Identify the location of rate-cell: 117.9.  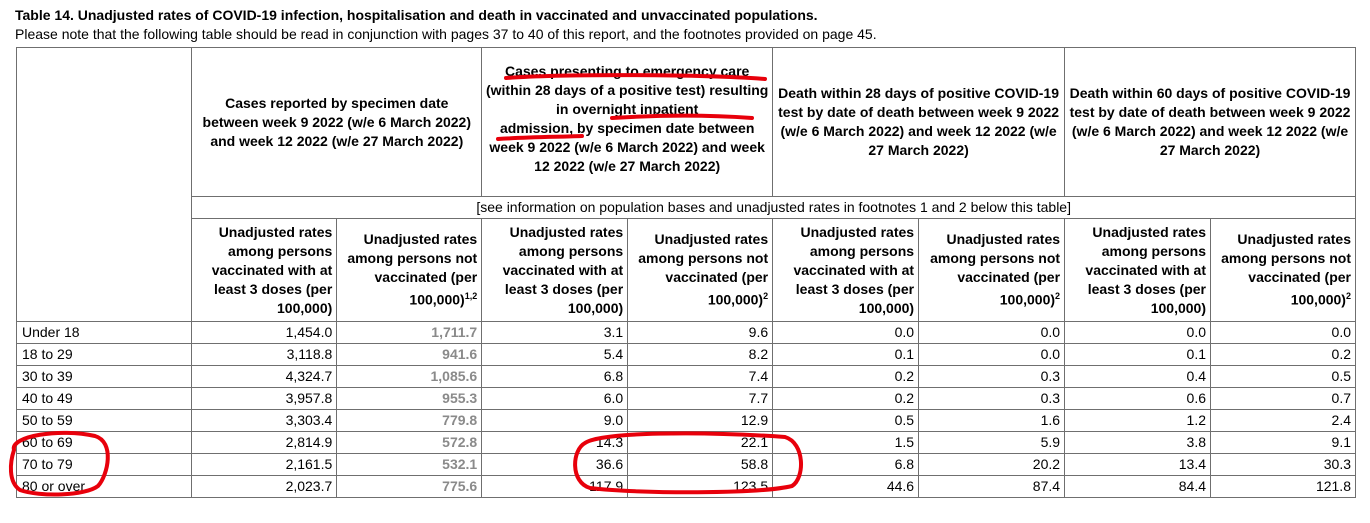
(555, 486).